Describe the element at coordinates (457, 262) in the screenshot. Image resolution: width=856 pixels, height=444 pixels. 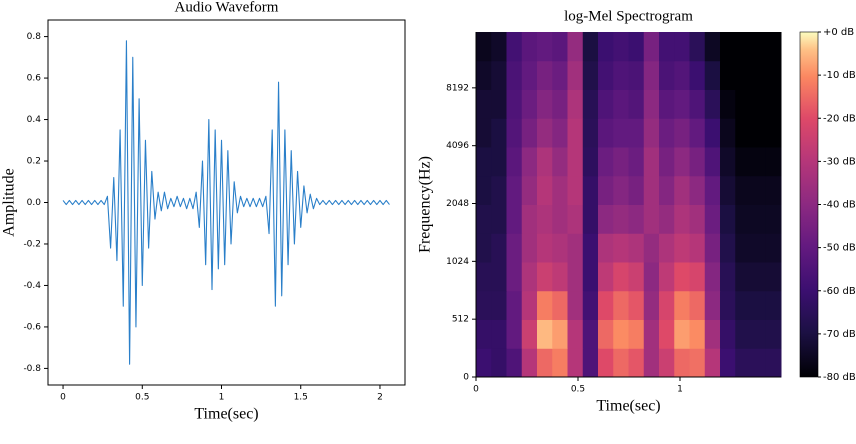
I see `y-tick-label: 1024` at that location.